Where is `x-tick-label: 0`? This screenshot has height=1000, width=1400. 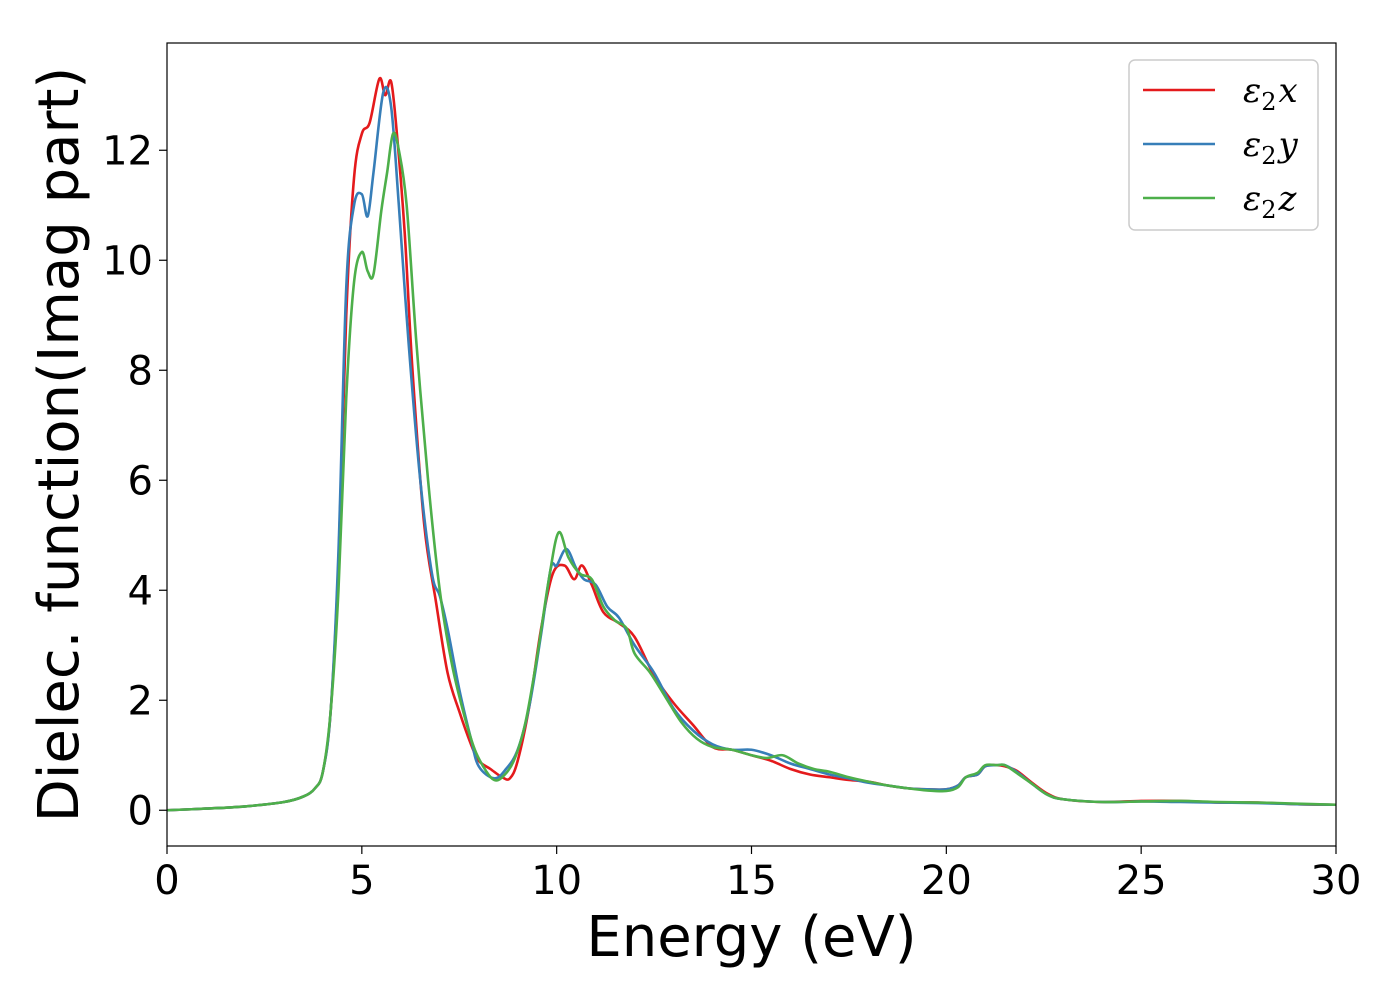
x-tick-label: 0 is located at coordinates (166, 881).